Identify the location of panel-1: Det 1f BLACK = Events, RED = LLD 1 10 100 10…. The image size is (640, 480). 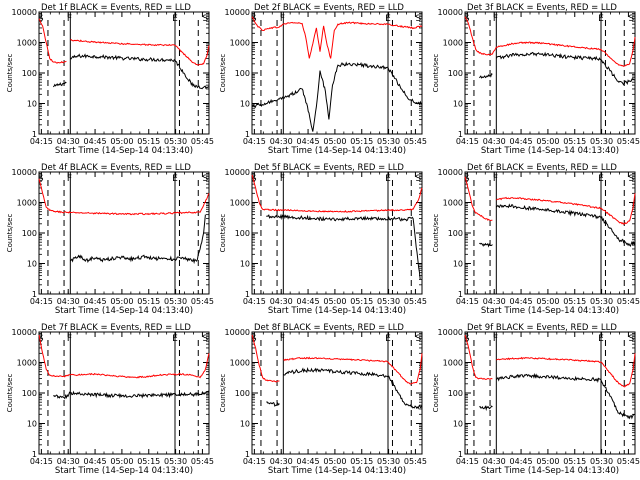
(110, 79).